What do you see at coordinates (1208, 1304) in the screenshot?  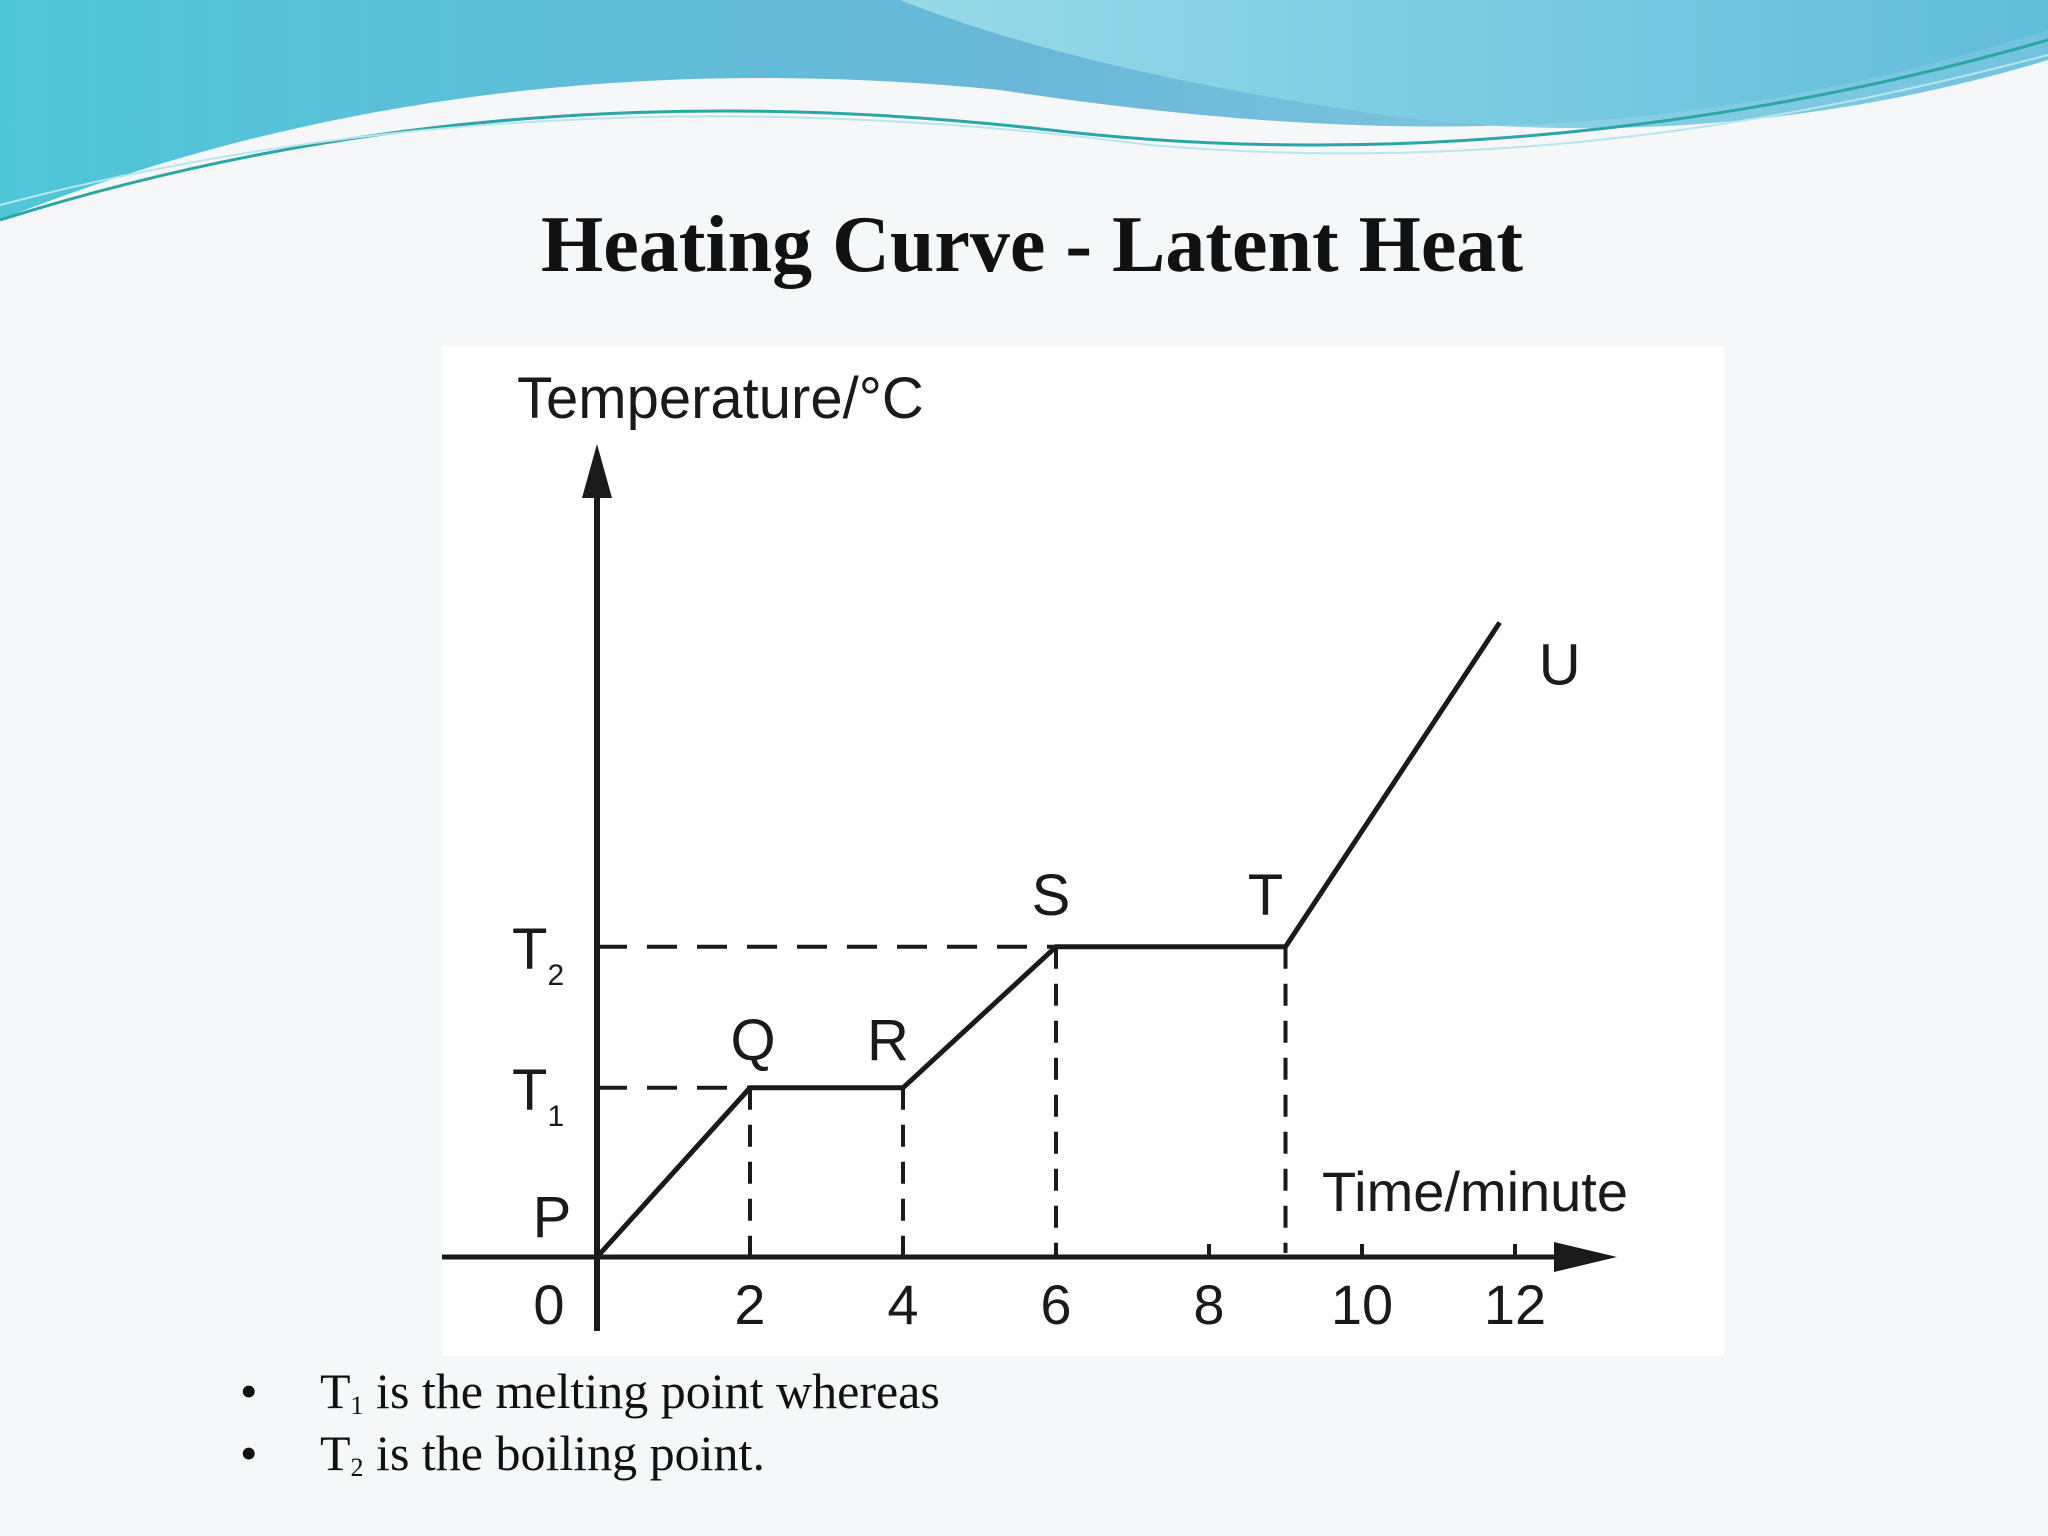 I see `x-tick-label: 8` at bounding box center [1208, 1304].